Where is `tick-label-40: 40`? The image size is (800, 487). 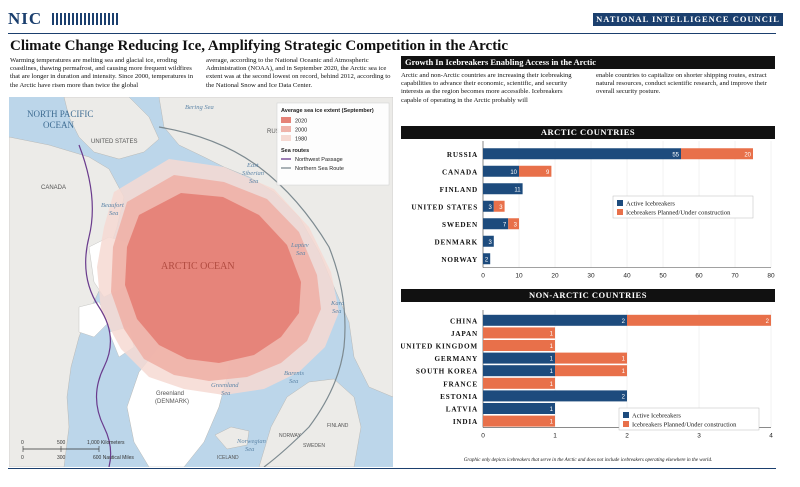 tick-label-40: 40 is located at coordinates (627, 276).